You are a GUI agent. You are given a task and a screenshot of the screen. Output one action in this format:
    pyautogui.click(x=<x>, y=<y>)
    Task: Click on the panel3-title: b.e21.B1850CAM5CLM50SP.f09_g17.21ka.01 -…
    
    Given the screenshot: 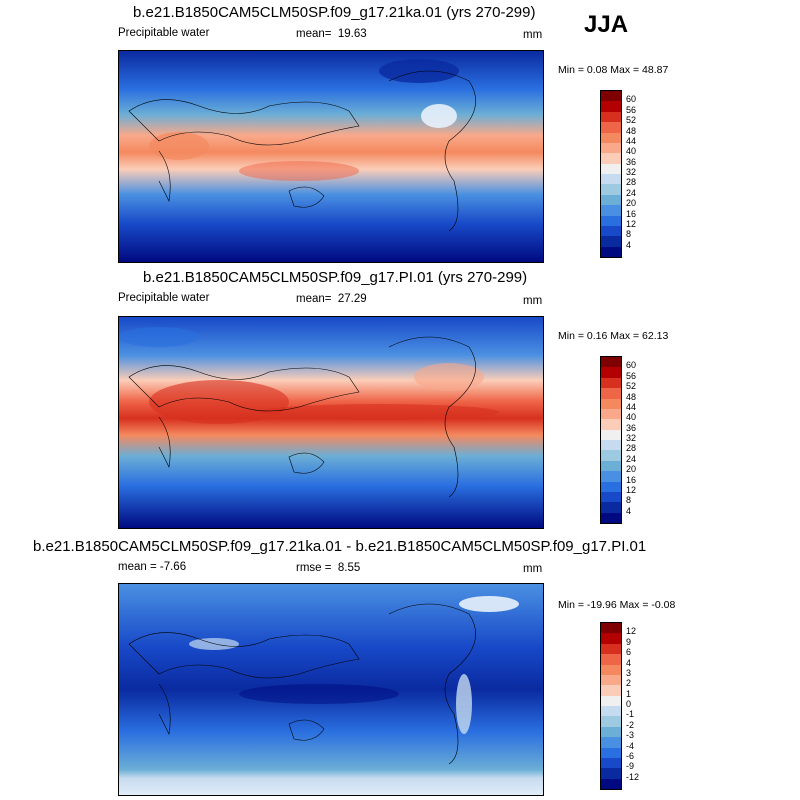 What is the action you would take?
    pyautogui.click(x=340, y=546)
    